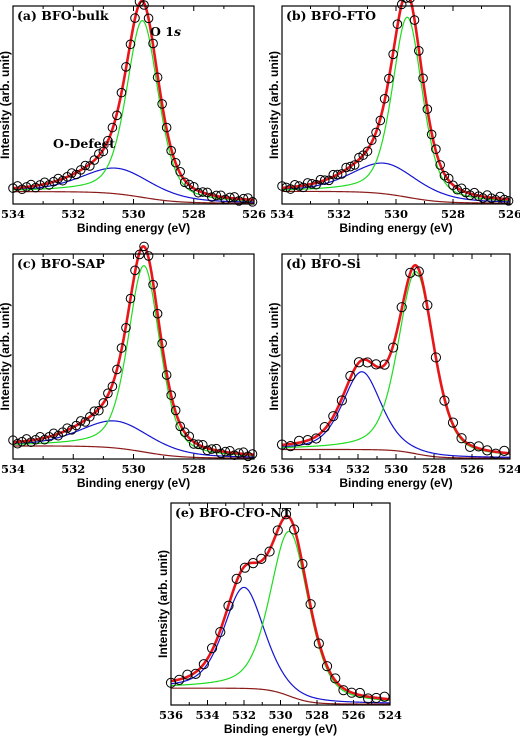  Describe the element at coordinates (509, 469) in the screenshot. I see `x-tick-label: 524` at that location.